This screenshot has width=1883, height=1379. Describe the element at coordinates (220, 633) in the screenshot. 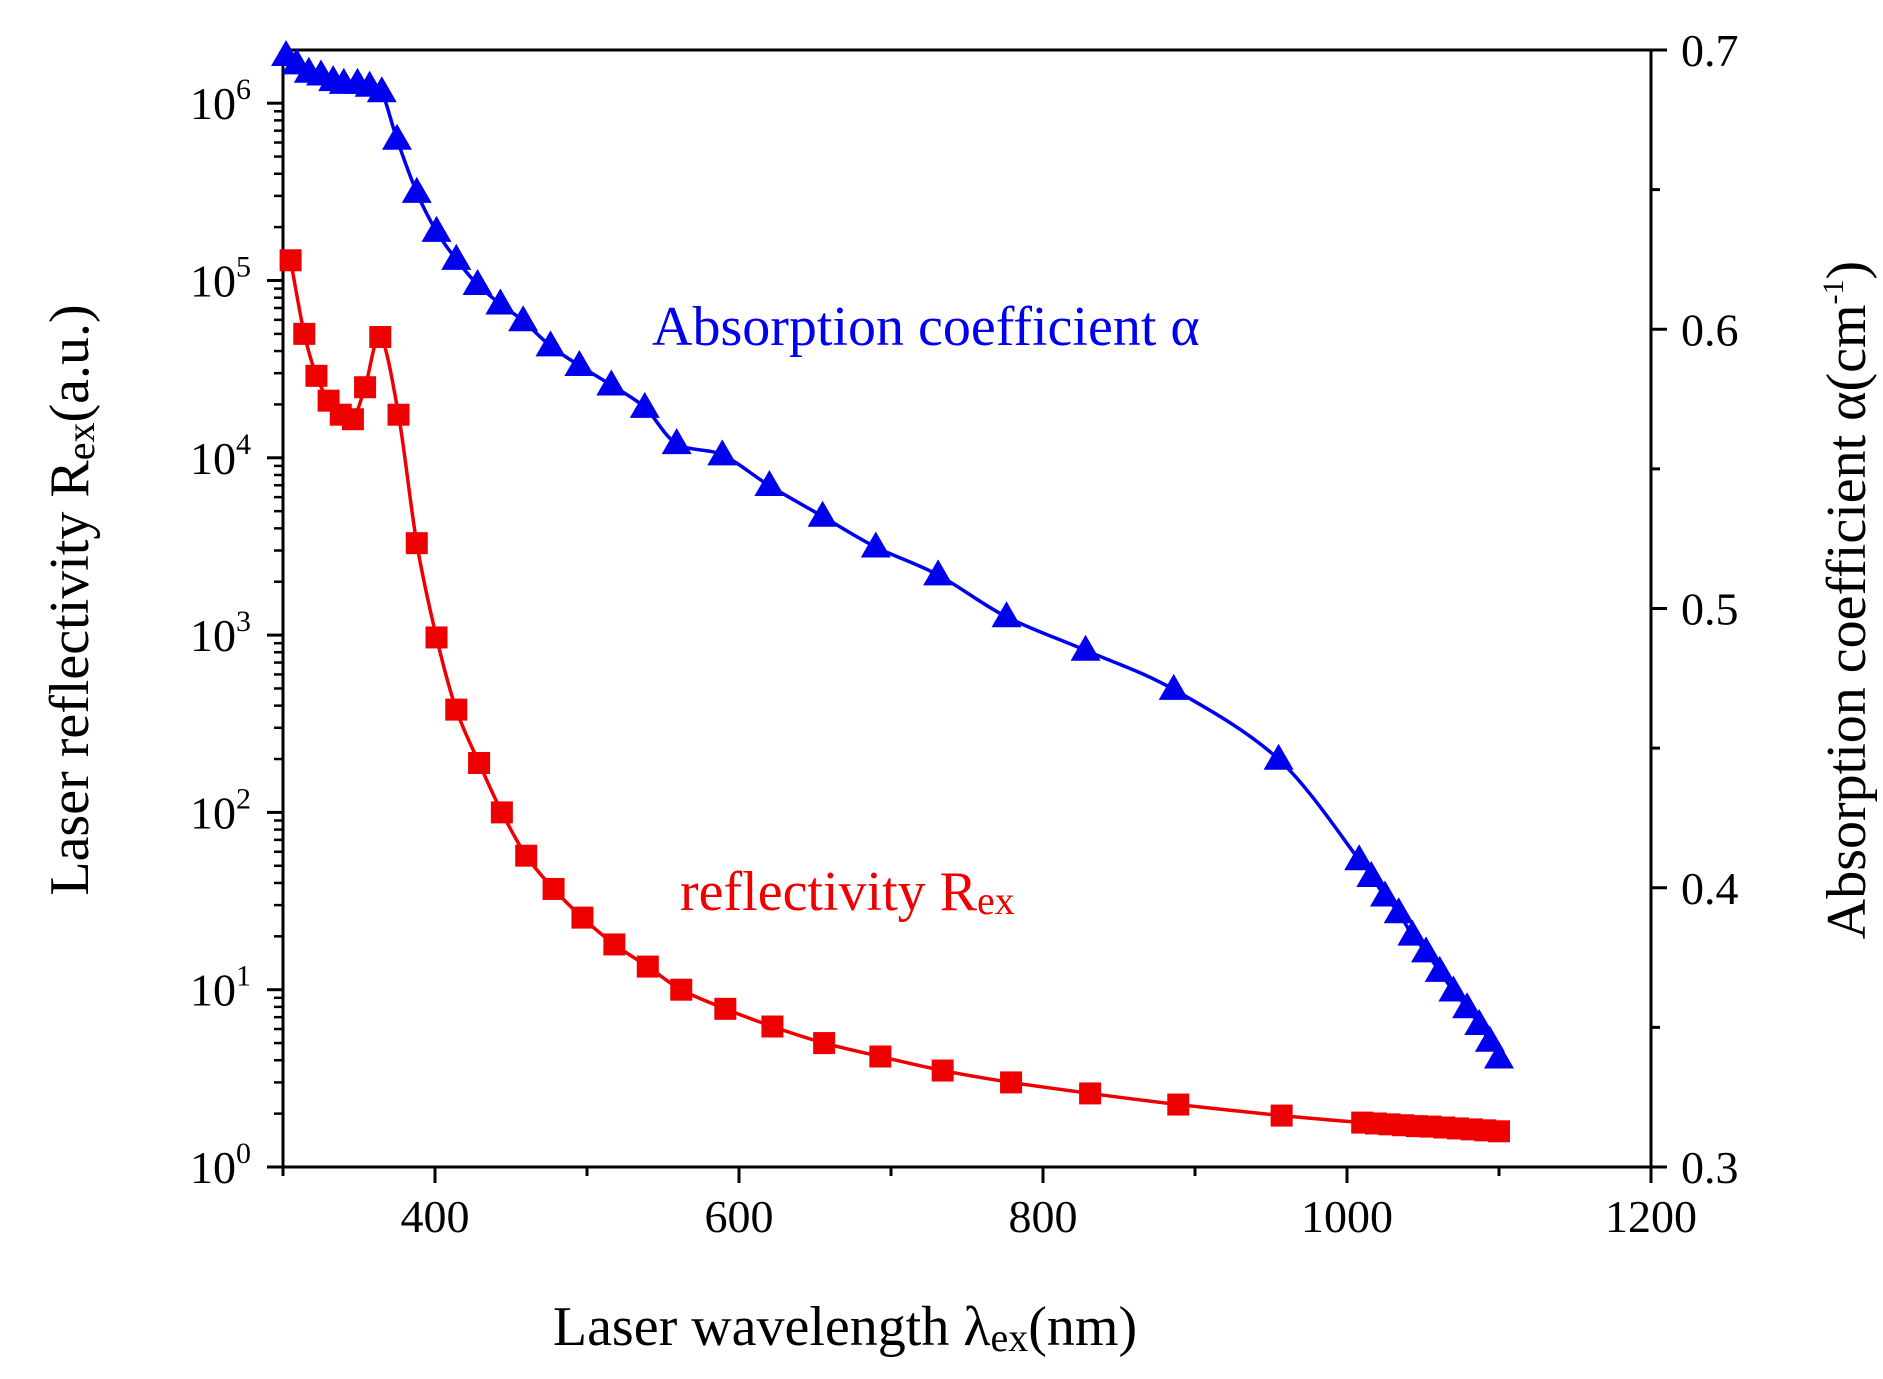

I see `left-tick-label: 10³` at that location.